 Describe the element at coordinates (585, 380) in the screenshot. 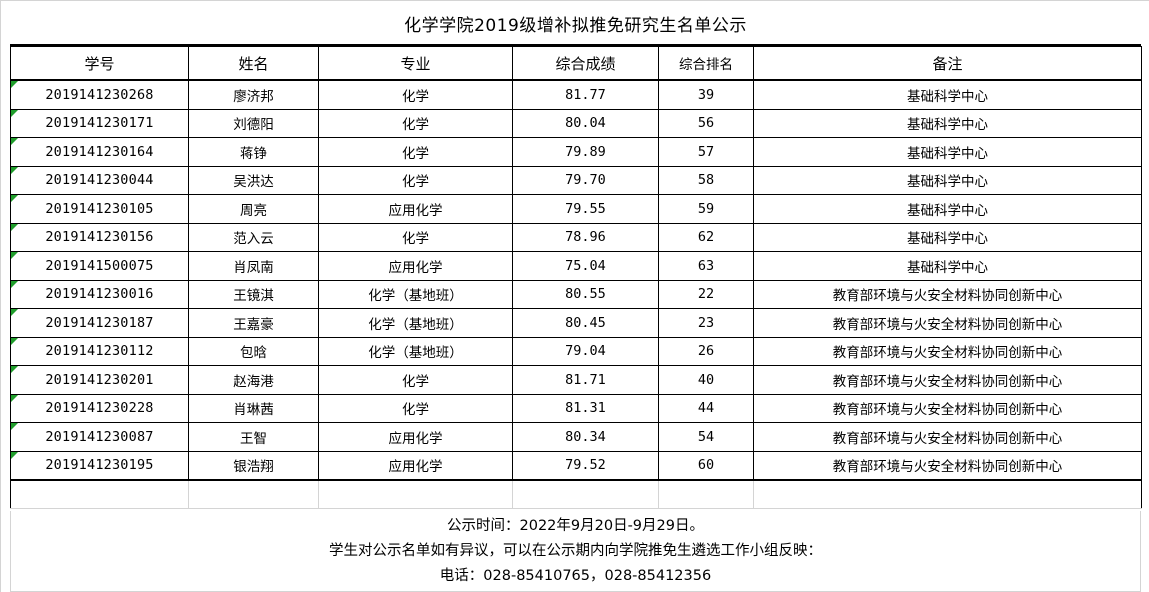

I see `cell-score: 81.71` at that location.